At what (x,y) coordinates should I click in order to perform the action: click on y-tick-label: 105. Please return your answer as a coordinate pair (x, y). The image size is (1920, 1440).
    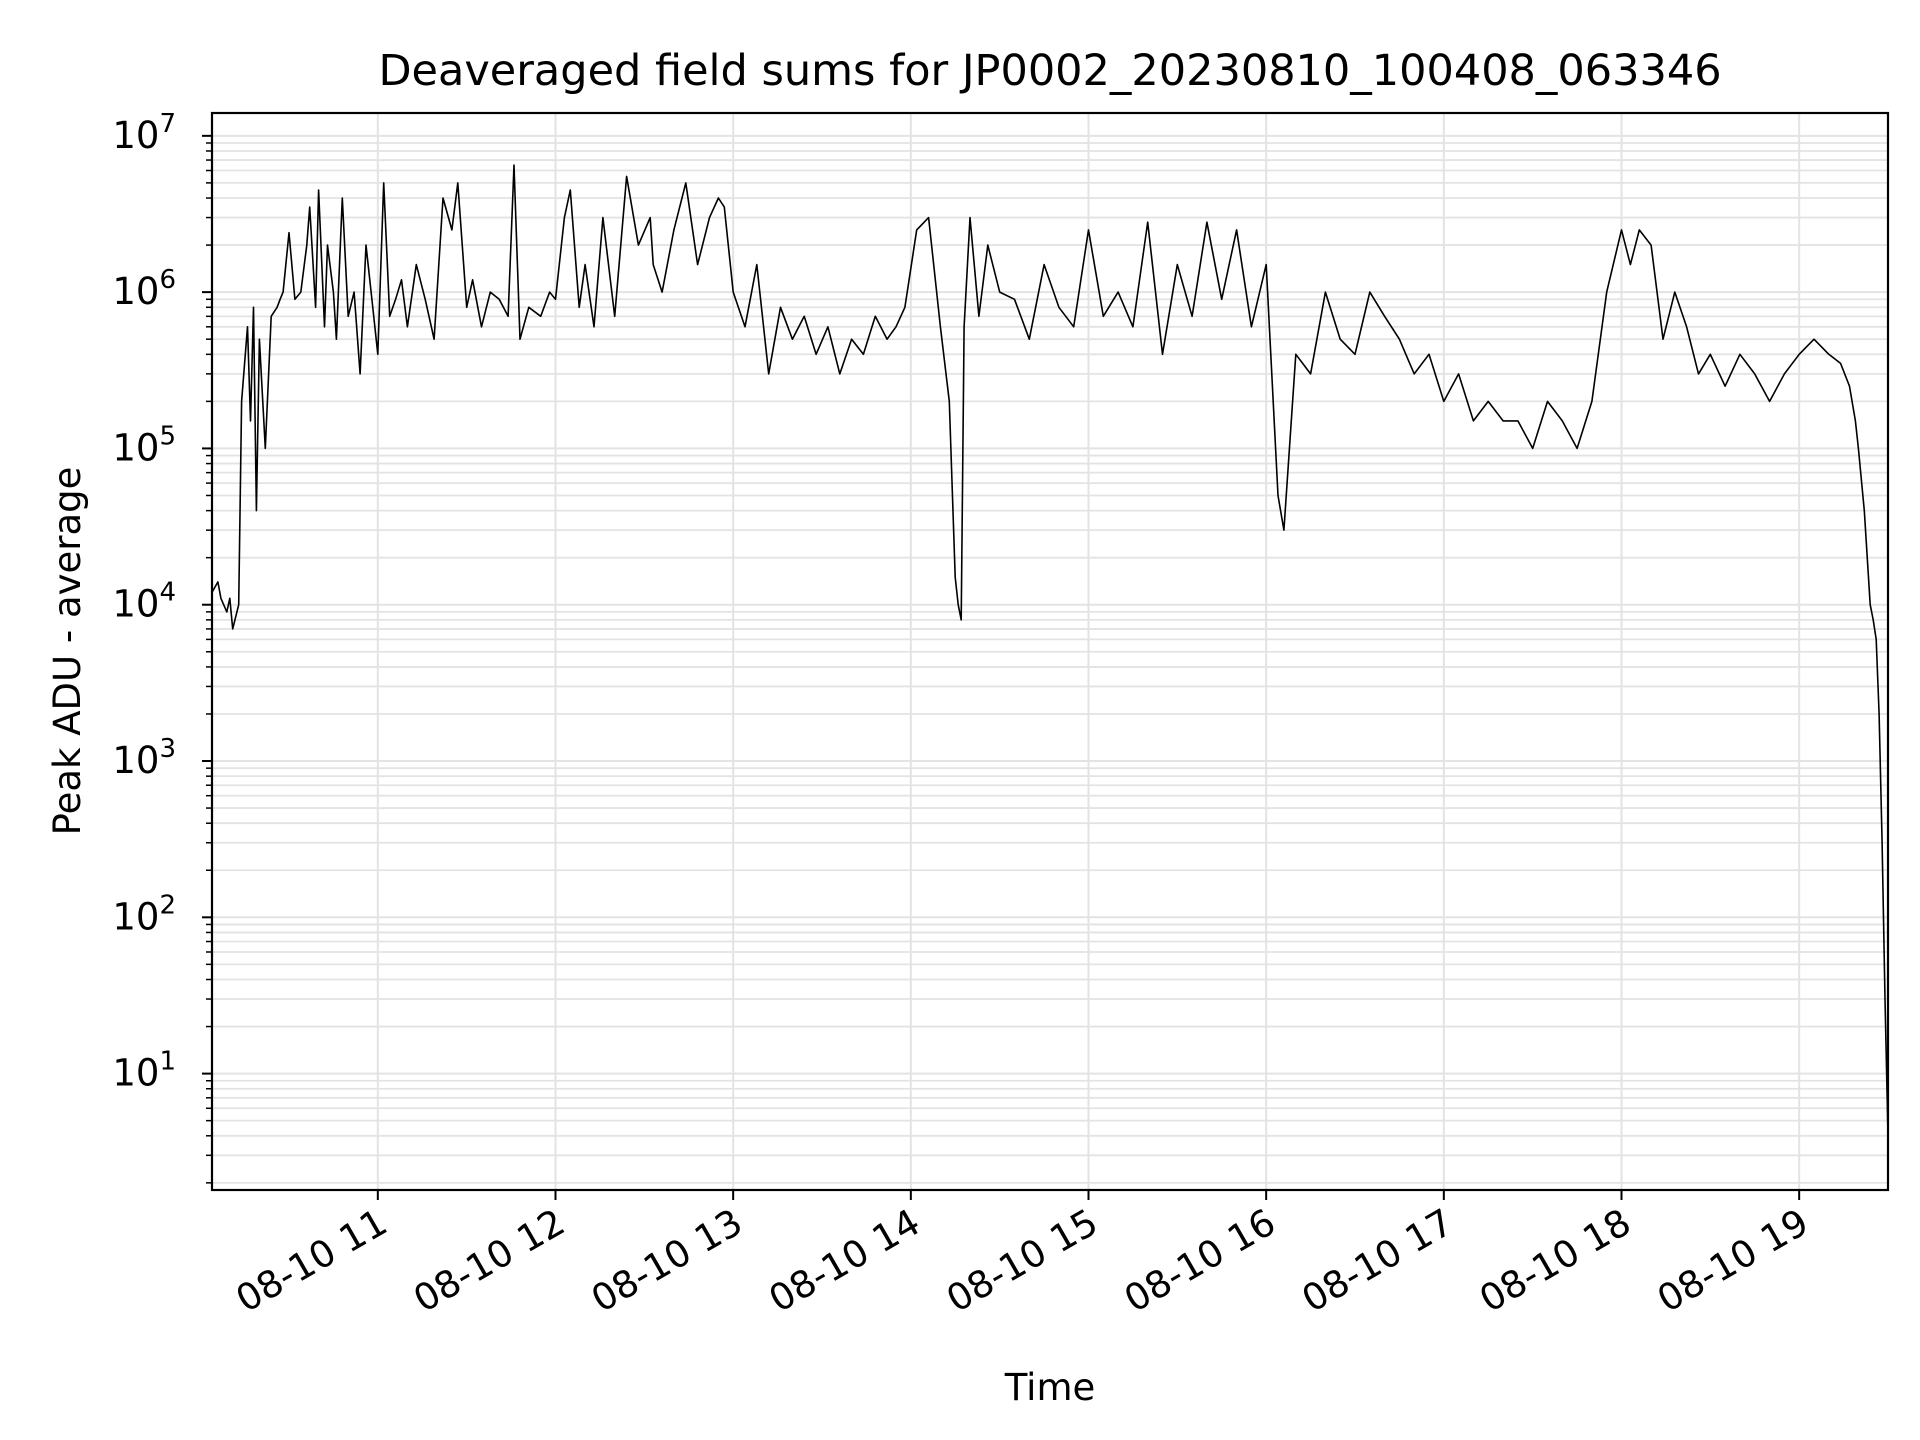
    Looking at the image, I should click on (144, 445).